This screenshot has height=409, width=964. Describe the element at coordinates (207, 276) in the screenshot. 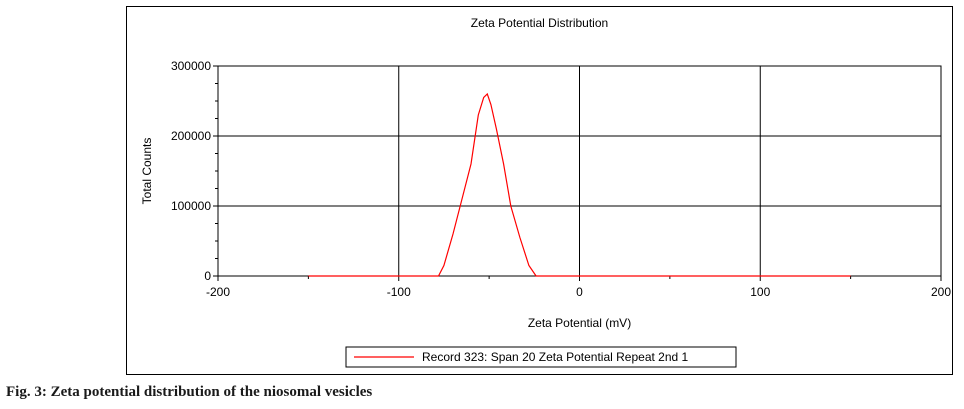

I see `y-tick-label: 0` at that location.